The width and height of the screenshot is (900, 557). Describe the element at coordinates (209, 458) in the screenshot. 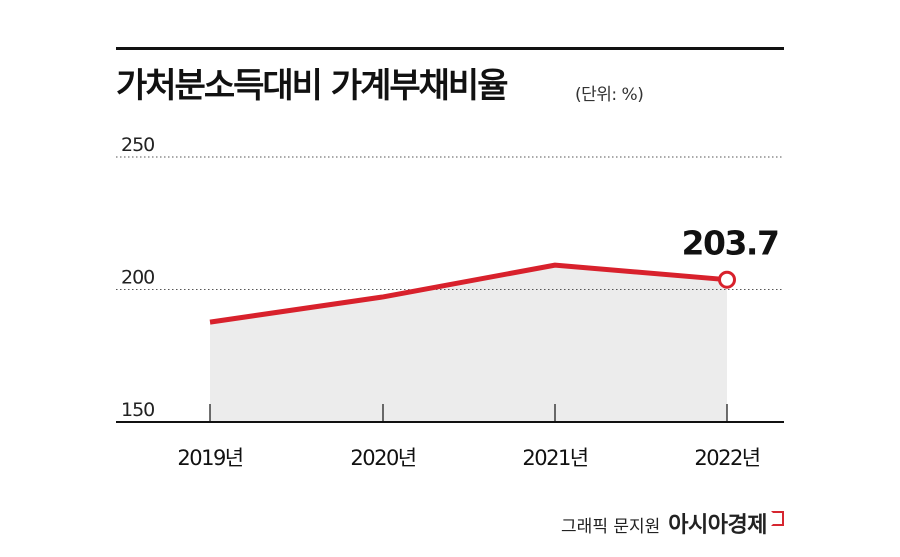

I see `x-tick-label-0: 2019년` at that location.